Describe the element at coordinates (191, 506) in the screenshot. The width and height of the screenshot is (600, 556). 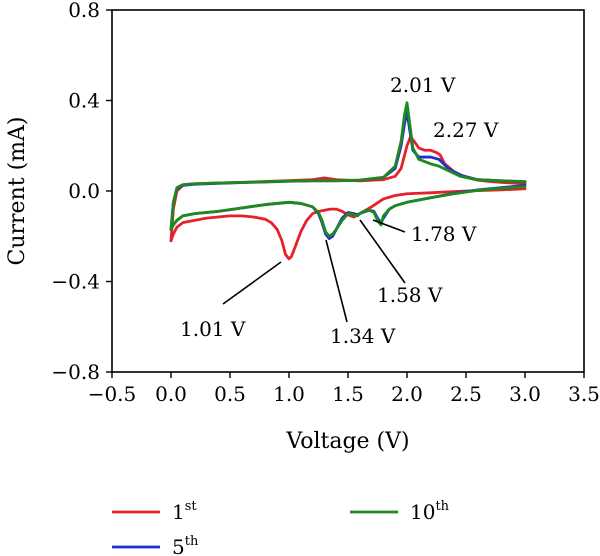
I see `legend-label-sup: st` at that location.